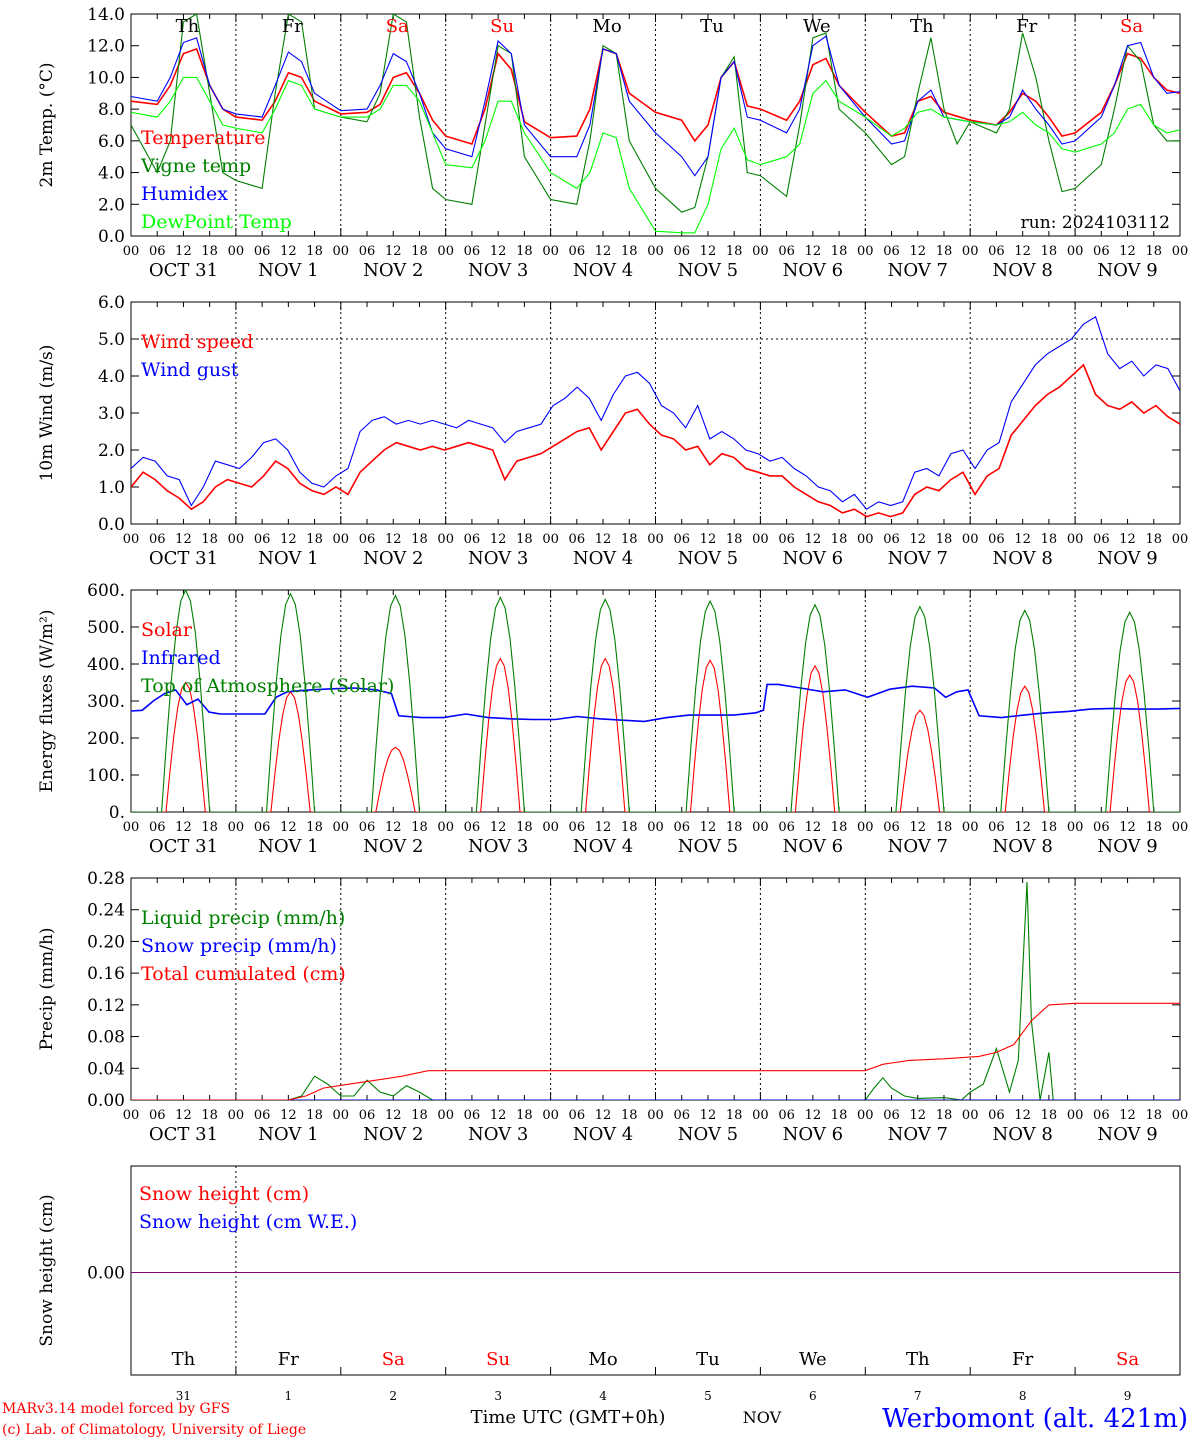 The image size is (1194, 1440). What do you see at coordinates (1095, 223) in the screenshot?
I see `run-label: run: 2024103112` at bounding box center [1095, 223].